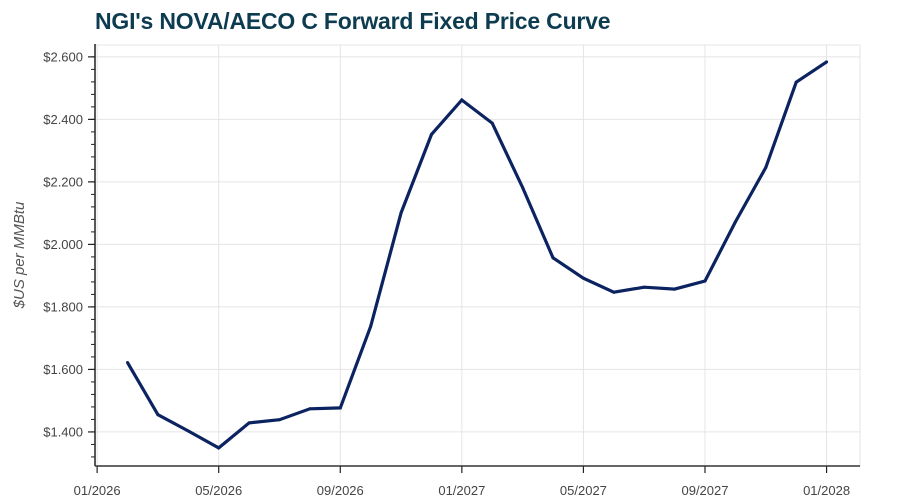  Describe the element at coordinates (19, 255) in the screenshot. I see `y-axis-label: $US per MMBtu` at that location.